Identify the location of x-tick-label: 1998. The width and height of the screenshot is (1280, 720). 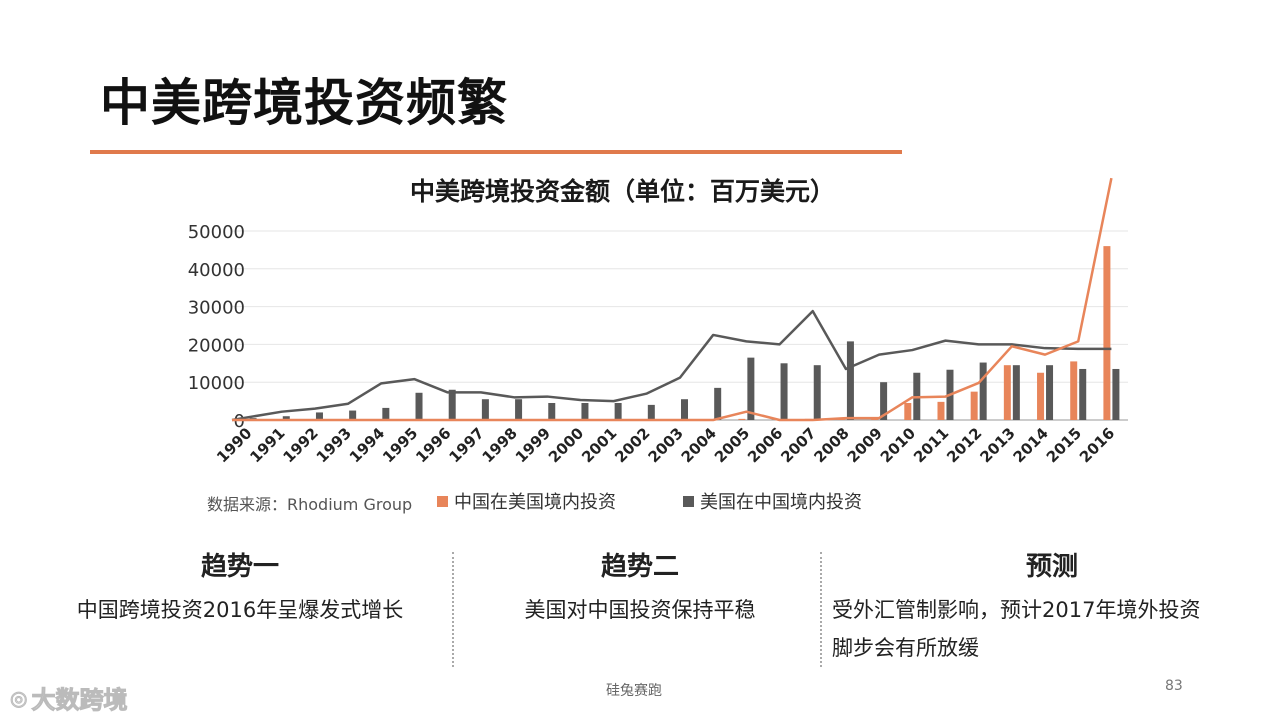
(500, 445).